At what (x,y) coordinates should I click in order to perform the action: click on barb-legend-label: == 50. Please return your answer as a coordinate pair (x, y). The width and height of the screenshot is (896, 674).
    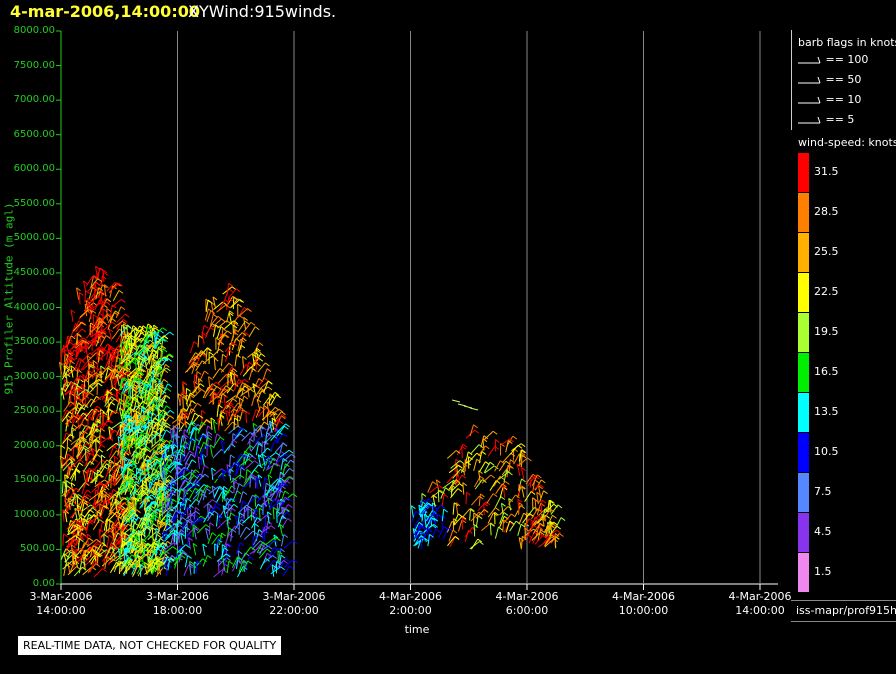
    Looking at the image, I should click on (842, 79).